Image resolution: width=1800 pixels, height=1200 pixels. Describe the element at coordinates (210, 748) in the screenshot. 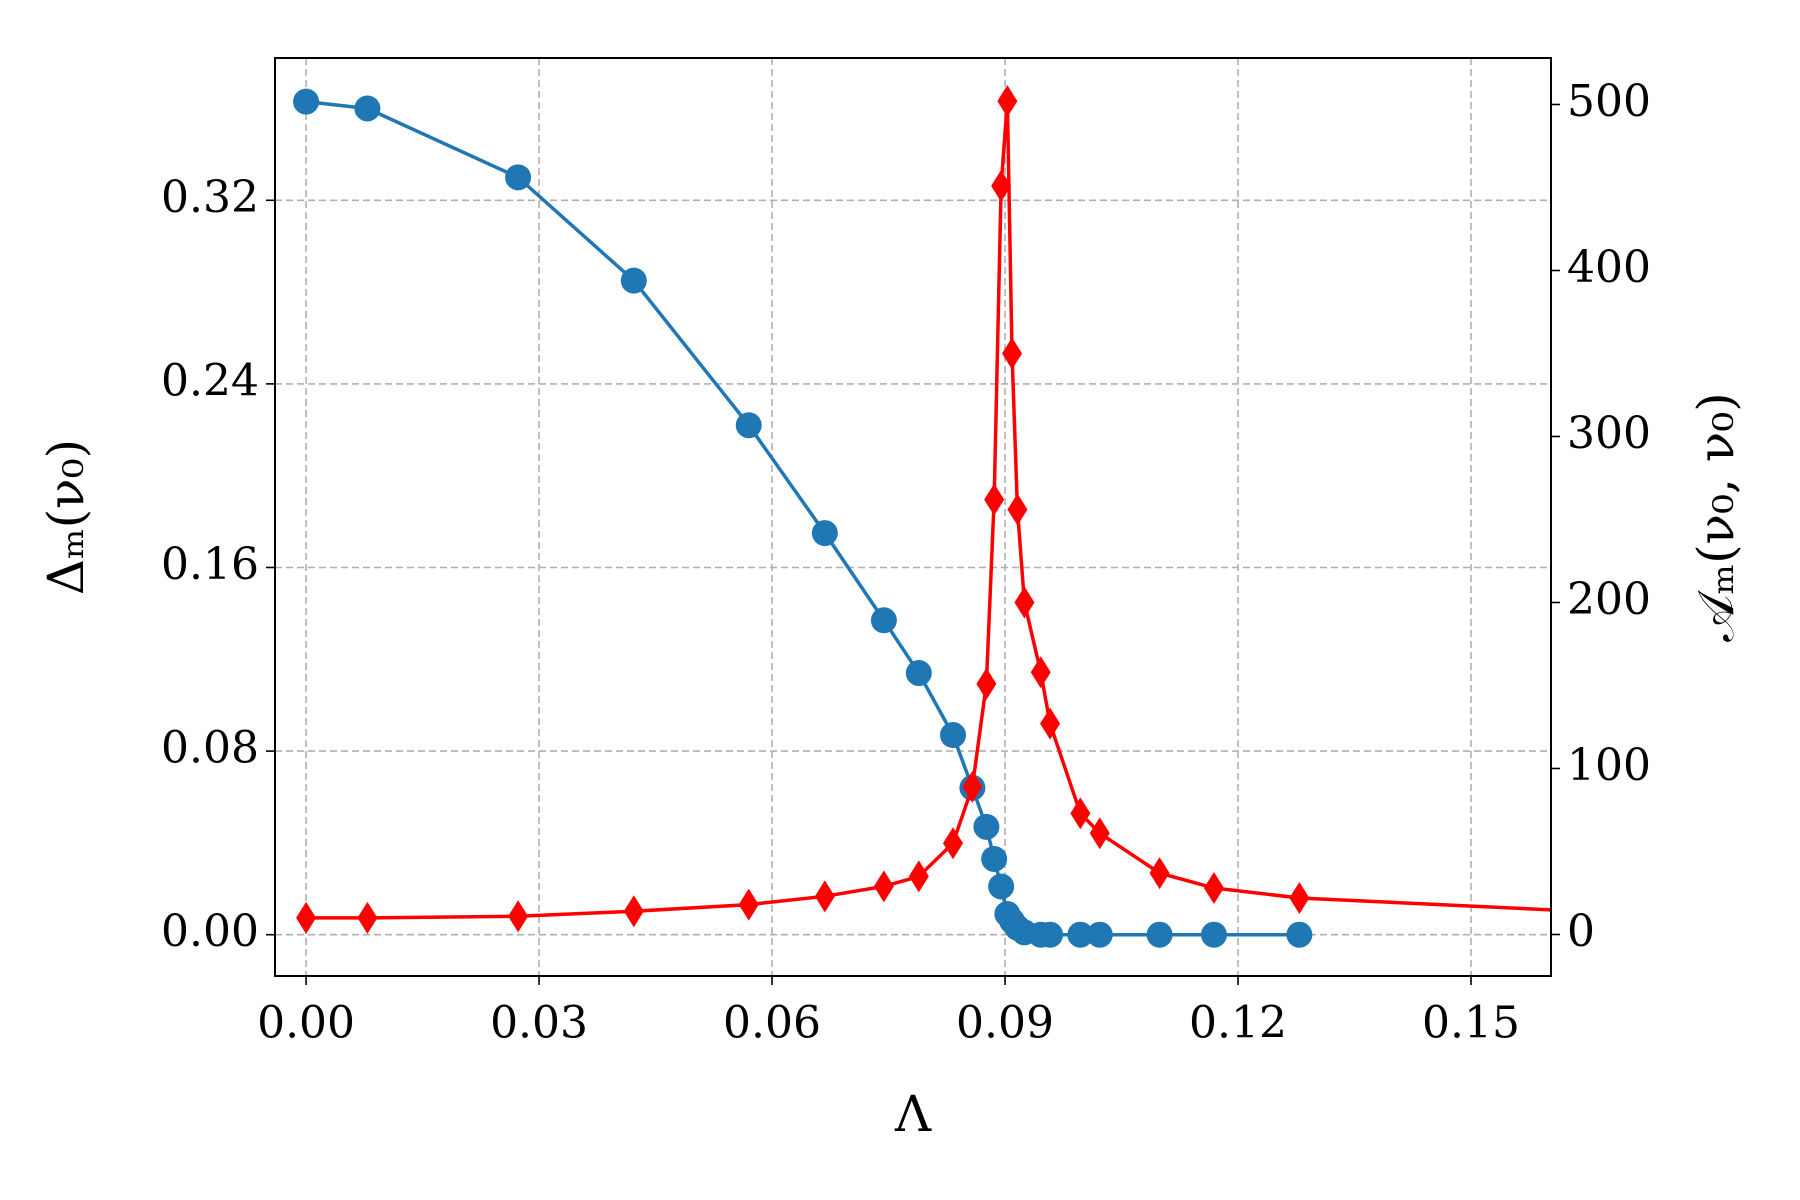

I see `y-tick-label: 0.08` at that location.